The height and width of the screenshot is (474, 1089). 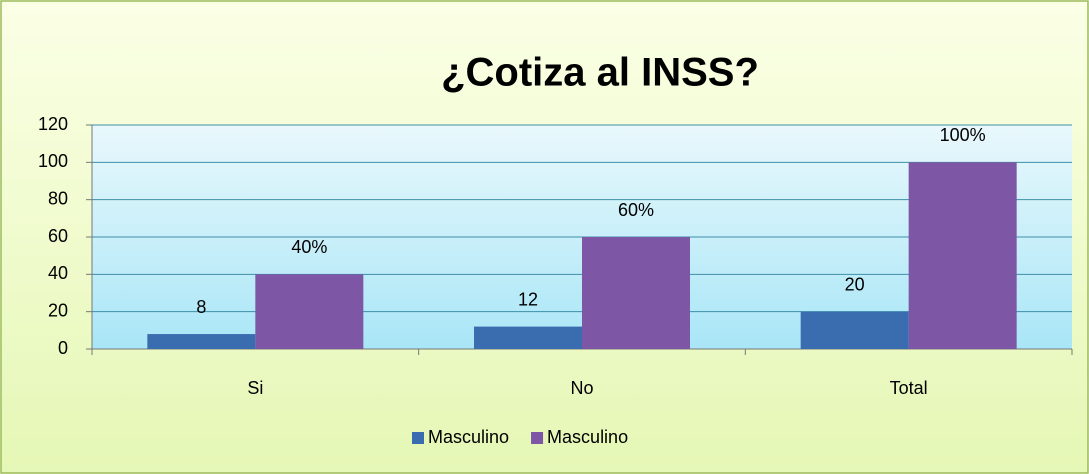 I want to click on x-tick-label: No, so click(x=581, y=388).